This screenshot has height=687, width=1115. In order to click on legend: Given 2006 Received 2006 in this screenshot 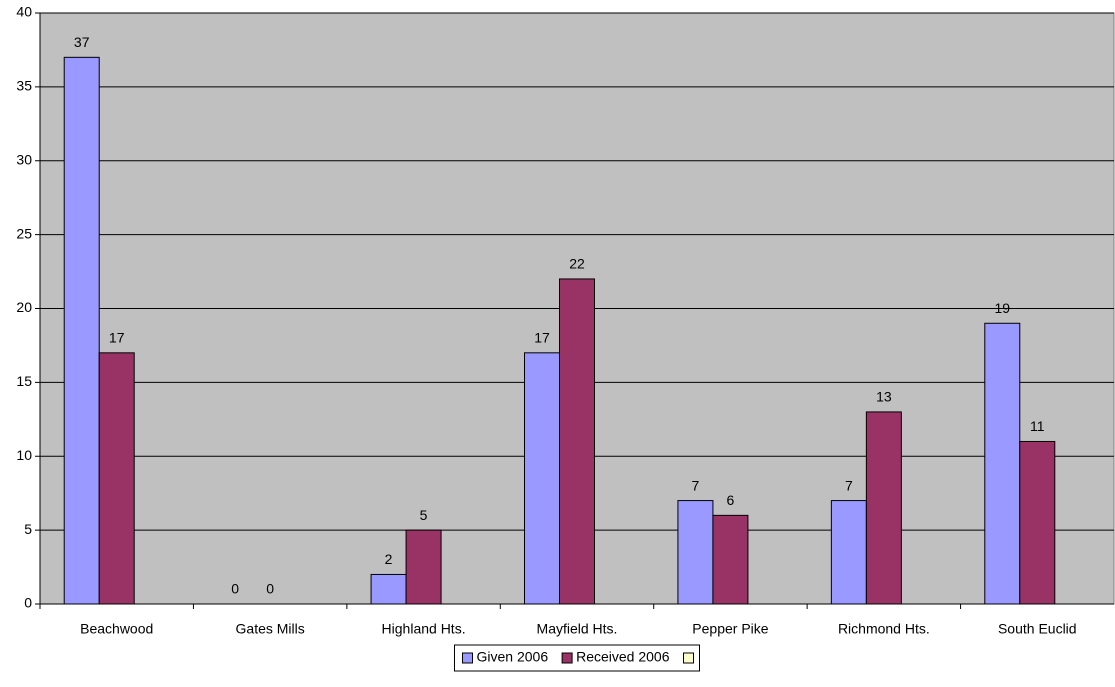, I will do `click(578, 657)`.